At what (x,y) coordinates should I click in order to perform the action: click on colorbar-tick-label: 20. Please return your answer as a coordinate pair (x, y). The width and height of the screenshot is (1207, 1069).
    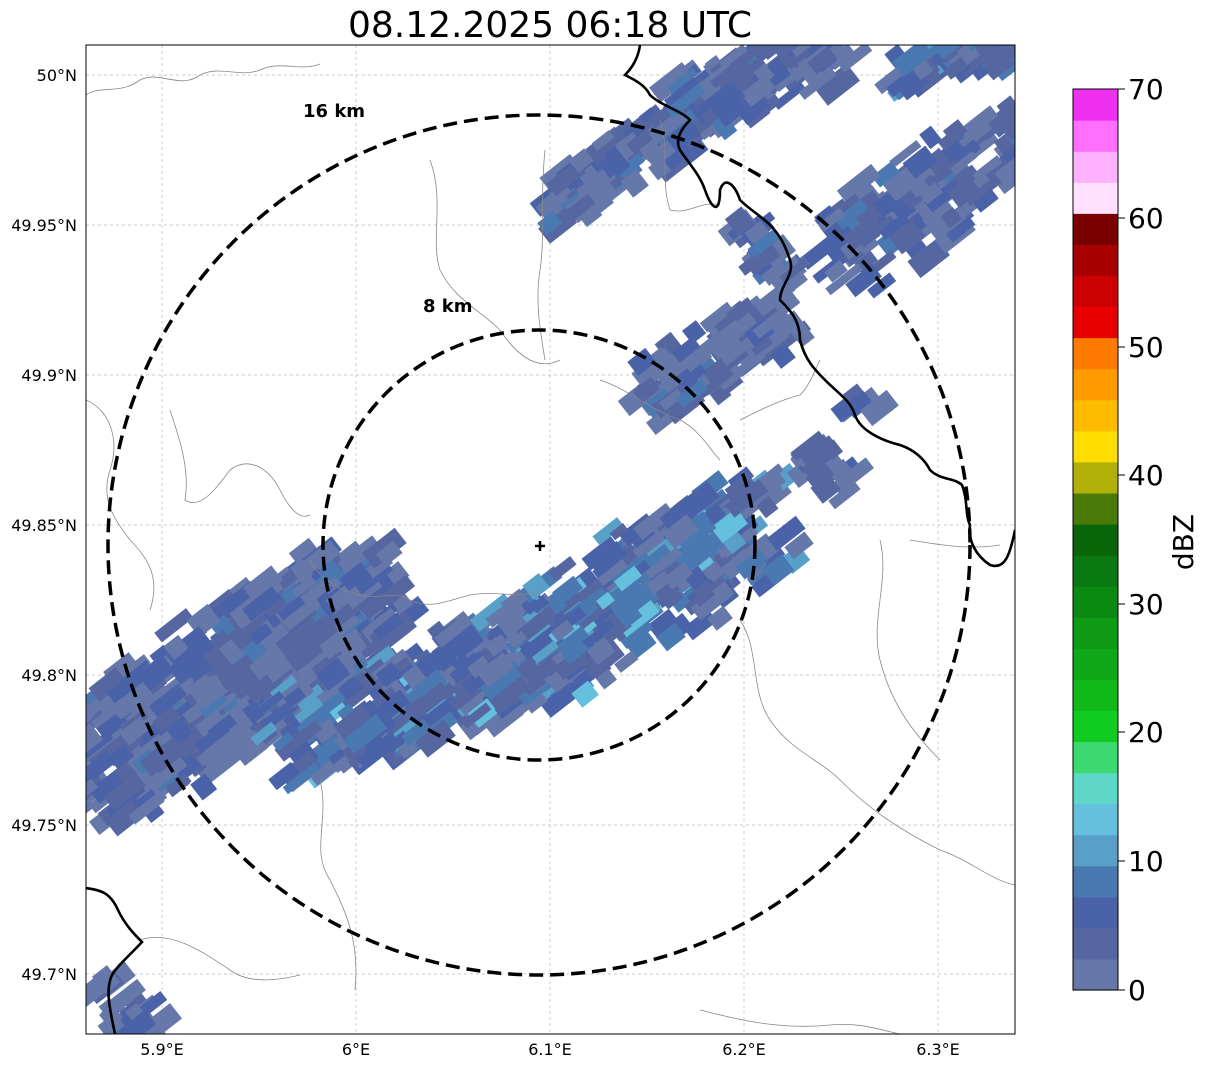
    Looking at the image, I should click on (1146, 732).